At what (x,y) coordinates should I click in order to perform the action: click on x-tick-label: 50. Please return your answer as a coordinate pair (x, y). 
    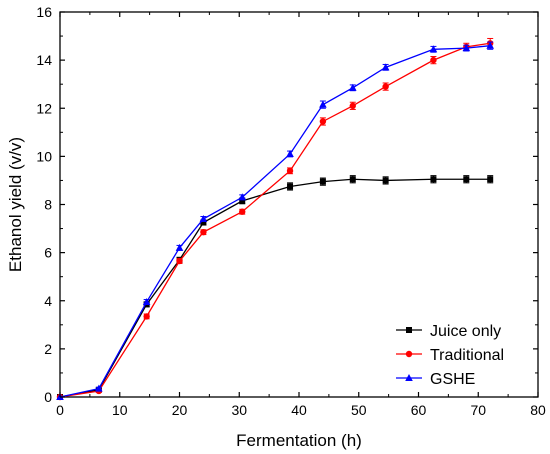
    Looking at the image, I should click on (359, 410).